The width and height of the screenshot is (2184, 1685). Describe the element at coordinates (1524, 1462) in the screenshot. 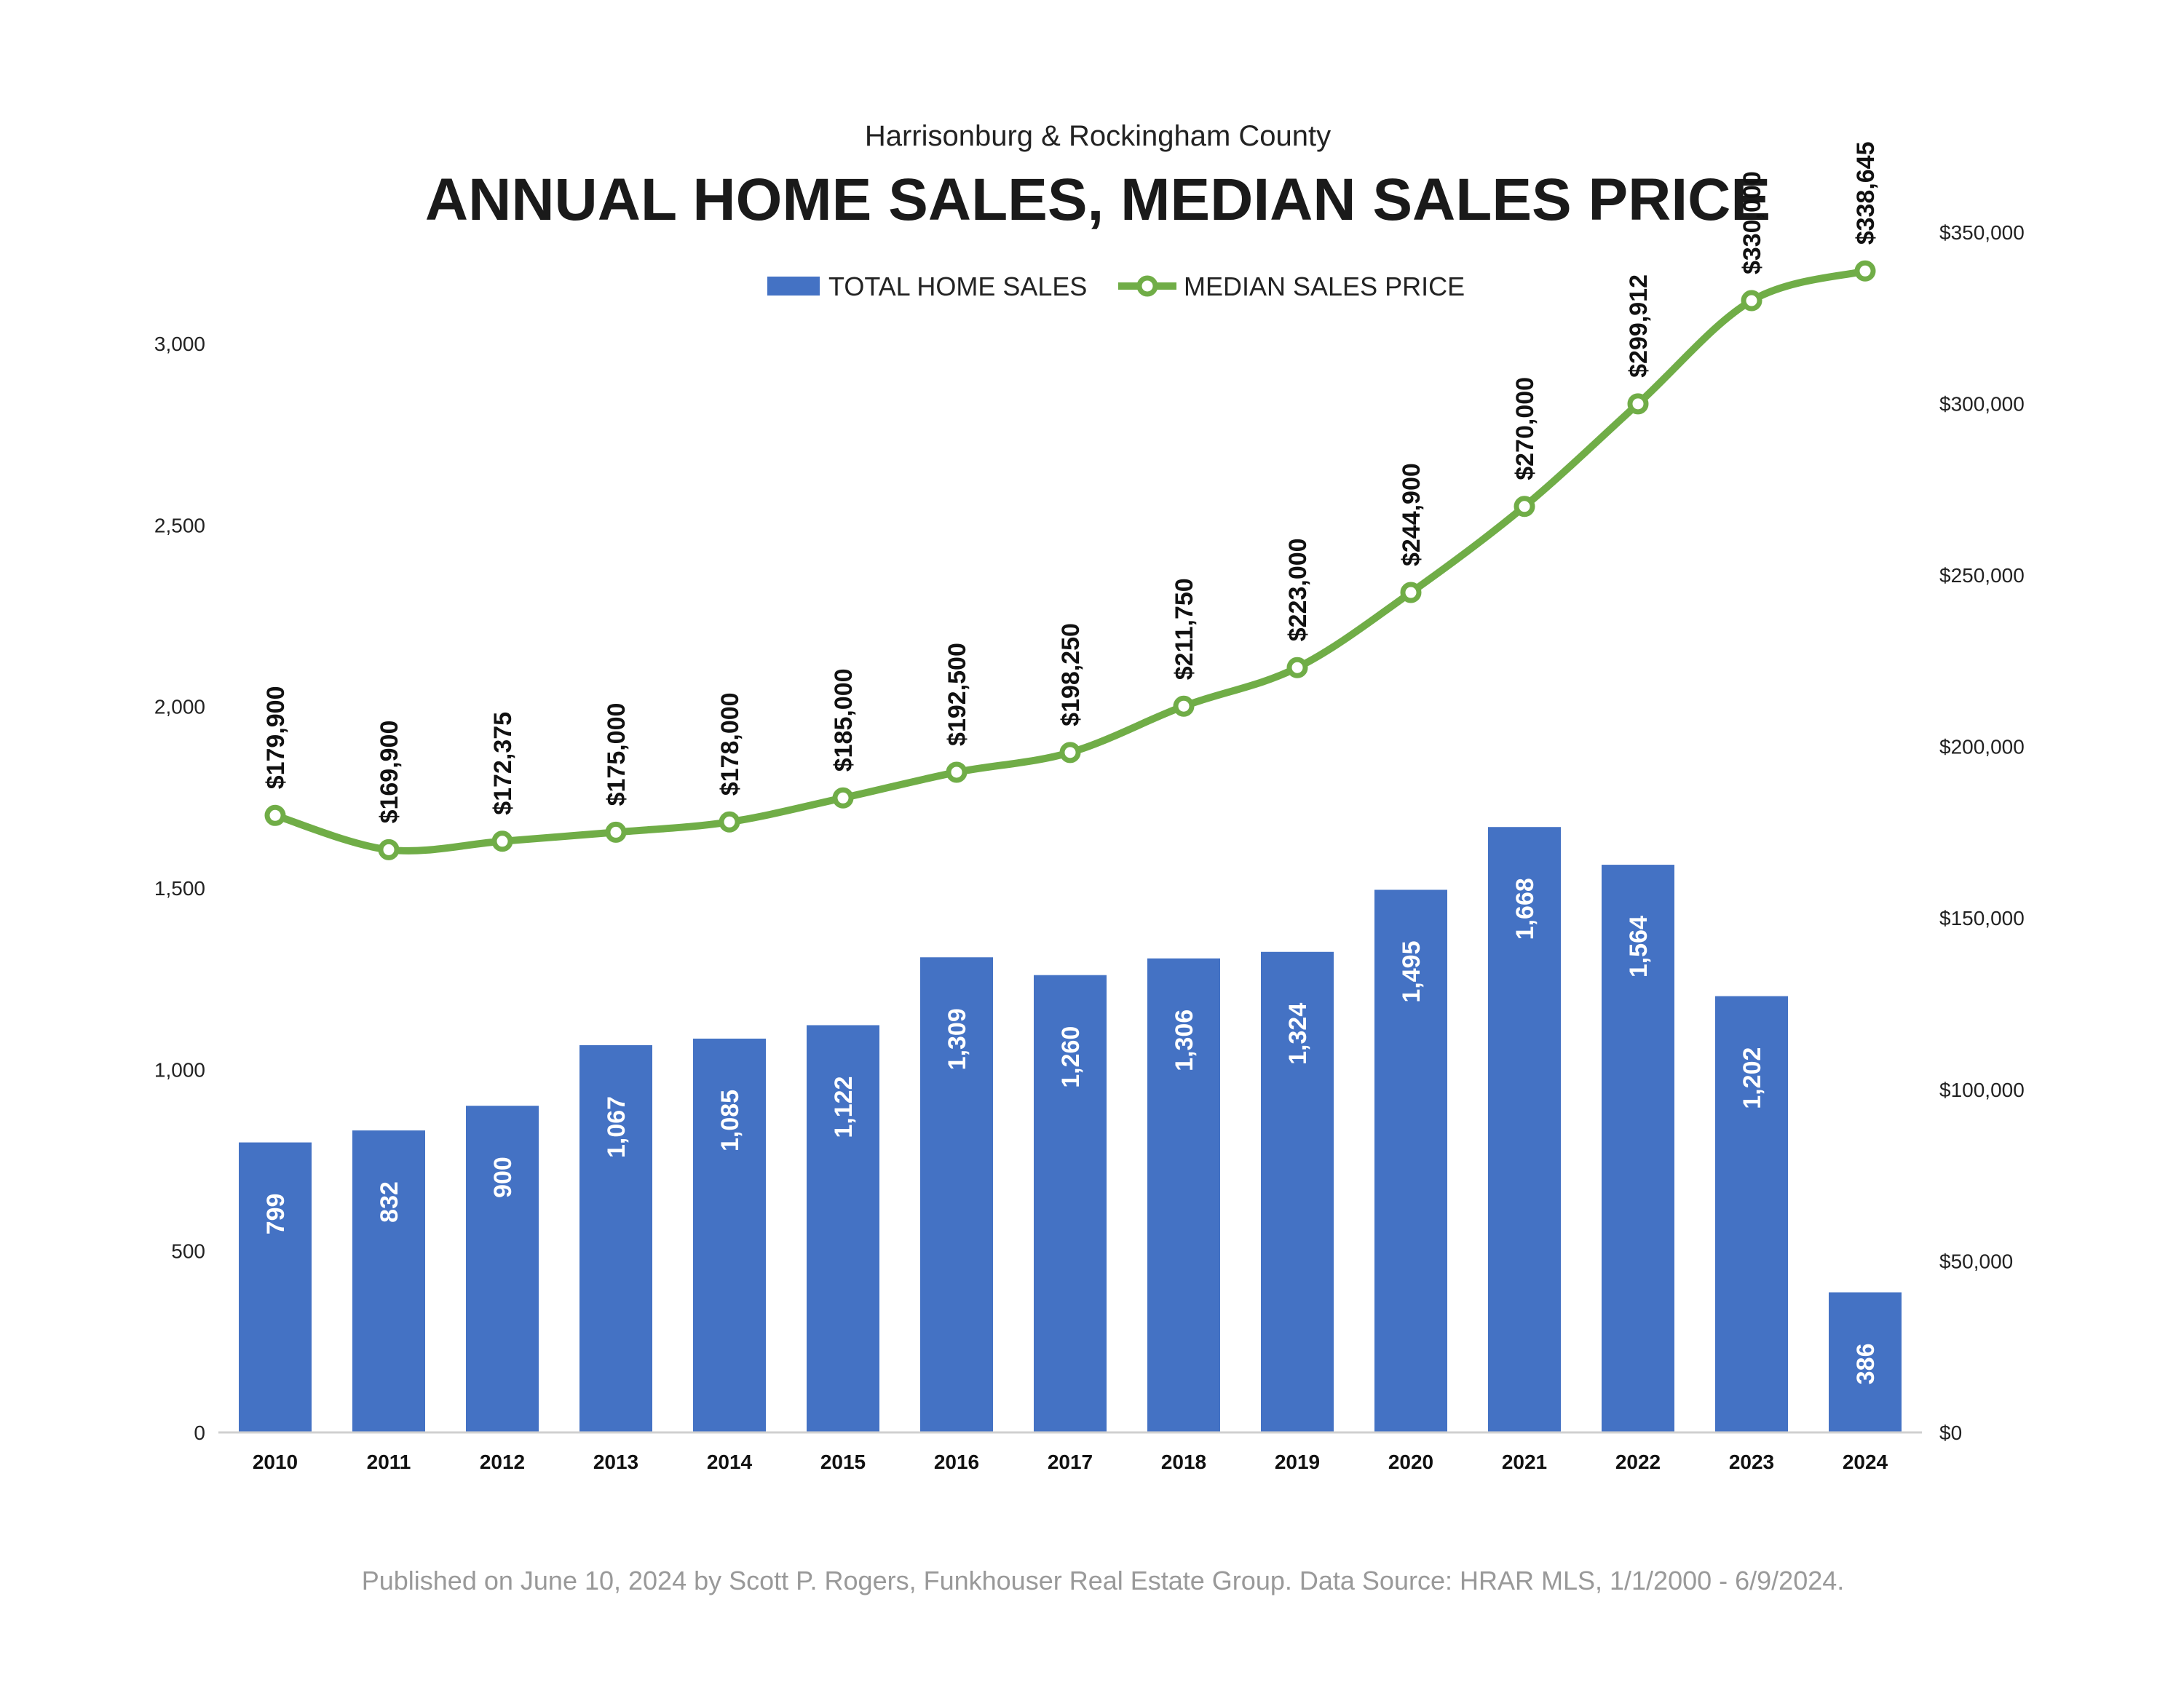

I see `x-axis-tick-label: 2021` at that location.